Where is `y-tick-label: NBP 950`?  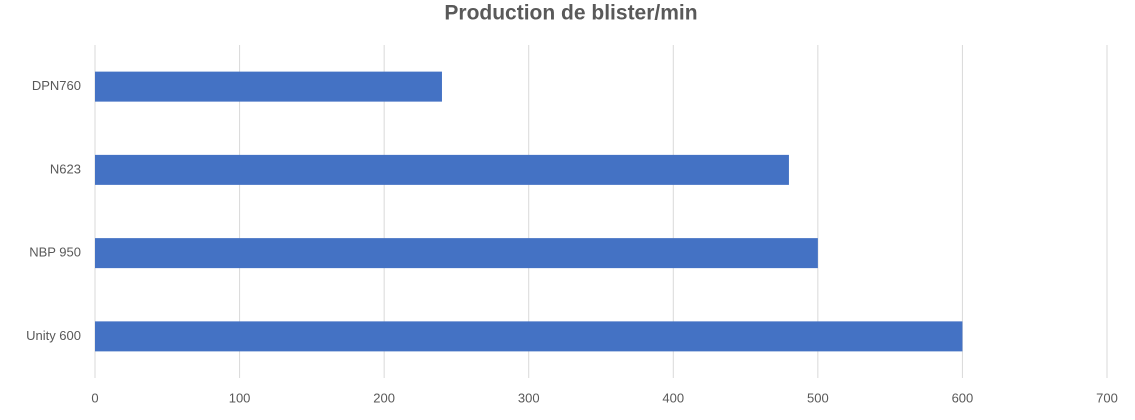 y-tick-label: NBP 950 is located at coordinates (55, 252).